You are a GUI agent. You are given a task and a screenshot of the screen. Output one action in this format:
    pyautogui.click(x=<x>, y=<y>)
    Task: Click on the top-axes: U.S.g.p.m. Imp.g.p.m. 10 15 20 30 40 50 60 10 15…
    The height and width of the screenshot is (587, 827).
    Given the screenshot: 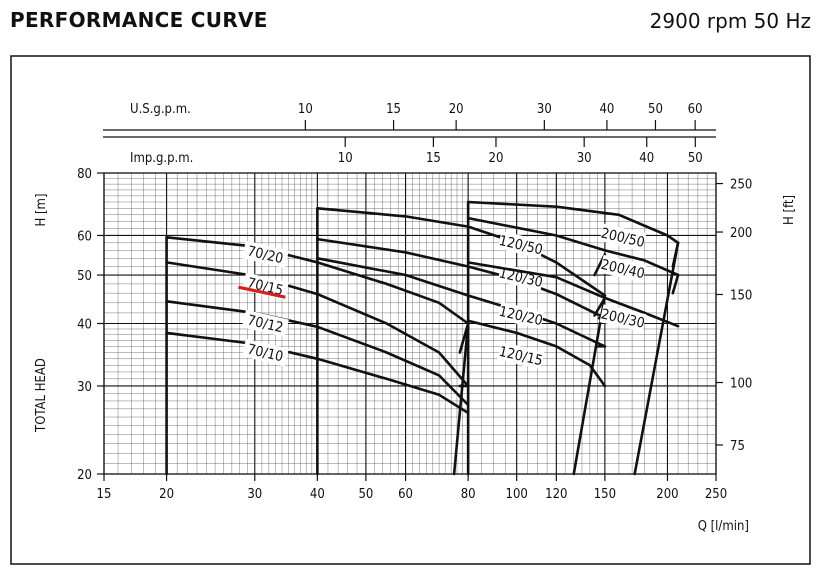 What is the action you would take?
    pyautogui.click(x=409, y=134)
    